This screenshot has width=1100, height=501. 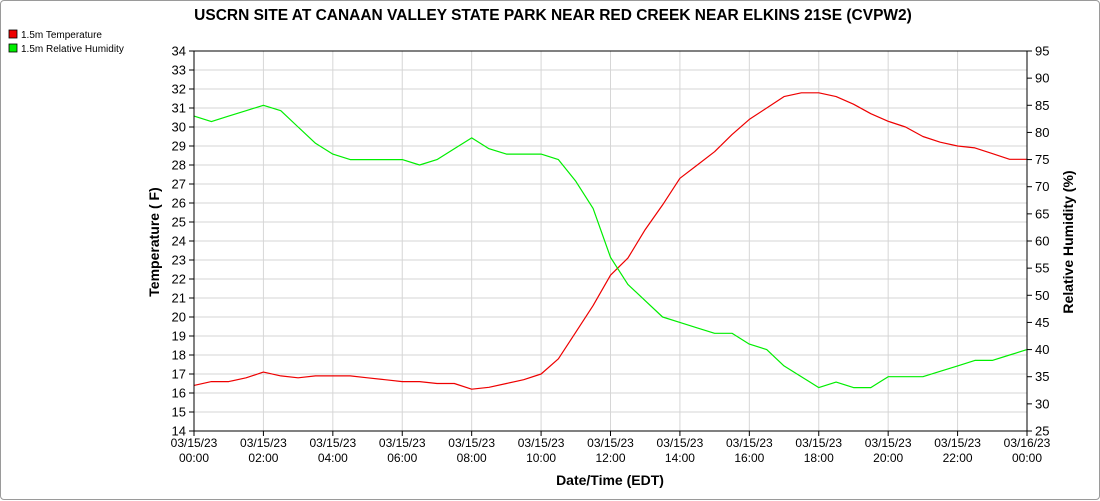 I want to click on right-tick-label: 65, so click(x=1042, y=213).